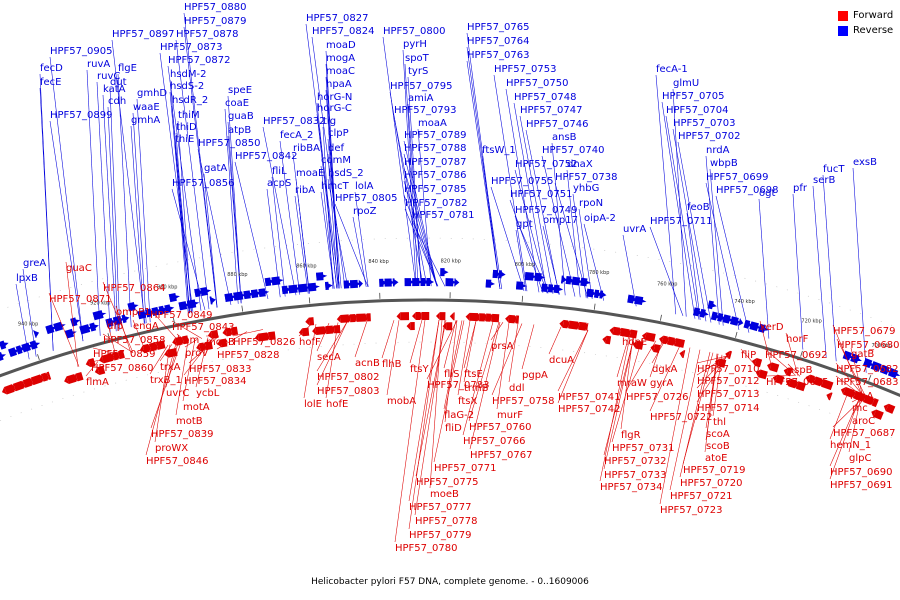 The image size is (900, 600). I want to click on gene-label: moaD, so click(341, 45).